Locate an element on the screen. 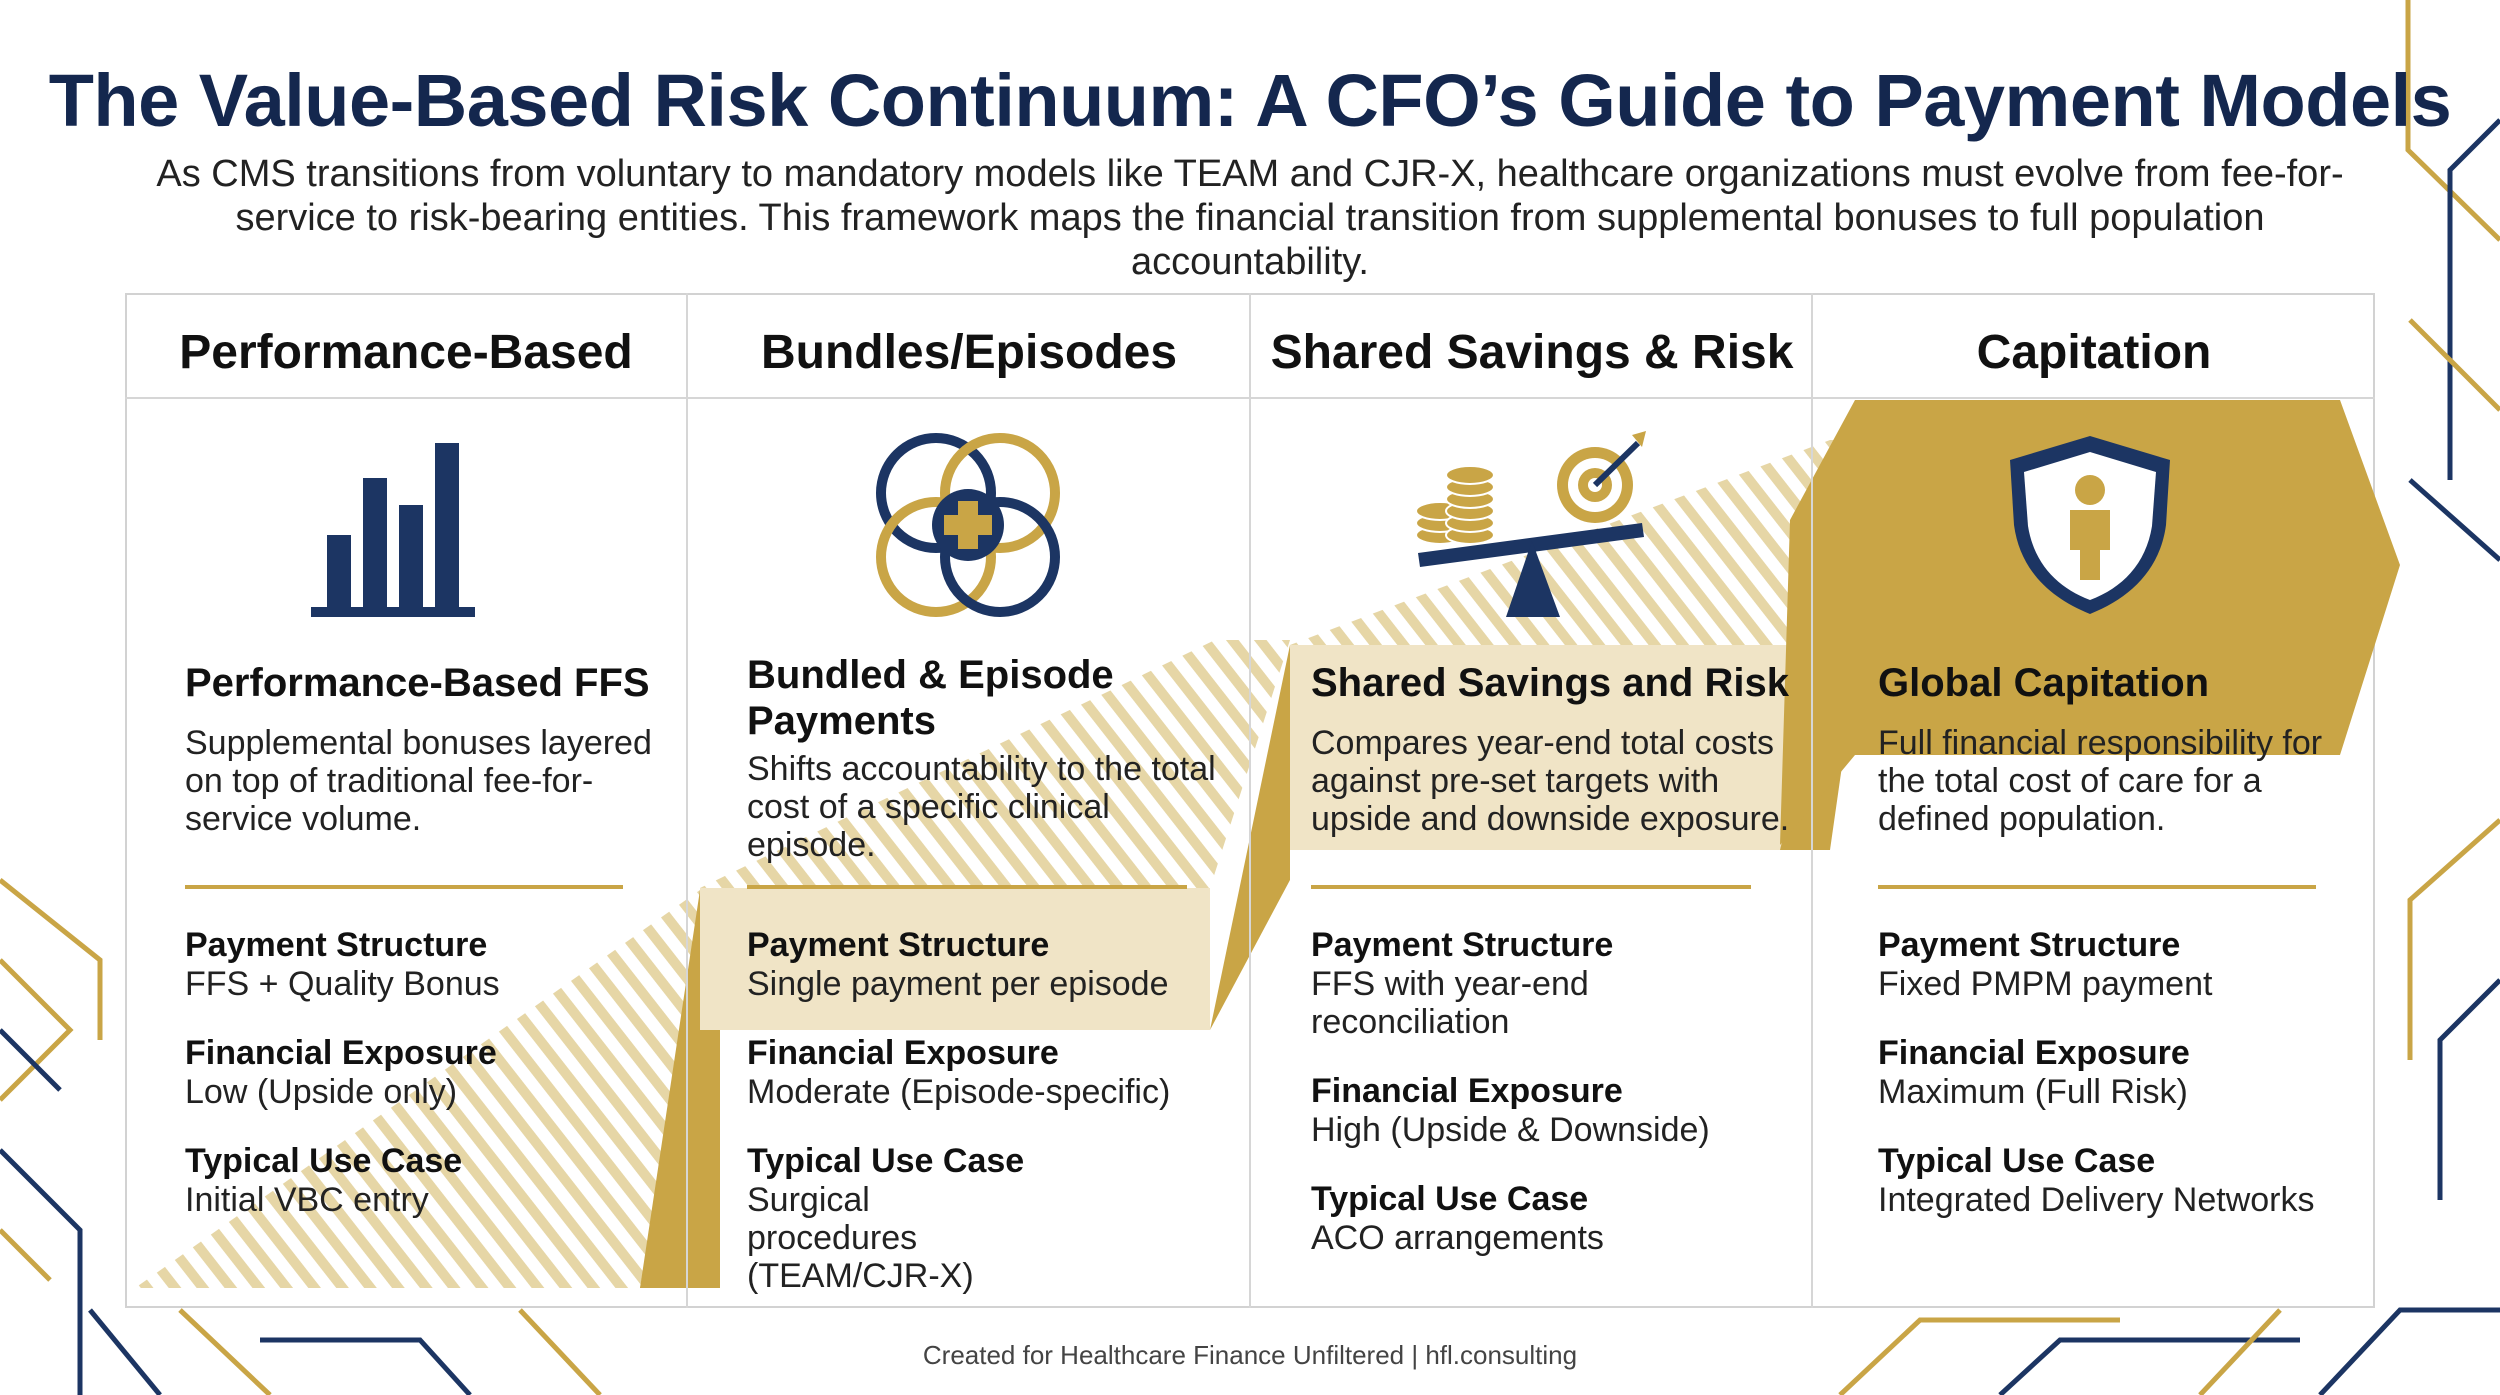 Image resolution: width=2500 pixels, height=1395 pixels. use-case-value: Integrated Delivery Networks is located at coordinates (2096, 1200).